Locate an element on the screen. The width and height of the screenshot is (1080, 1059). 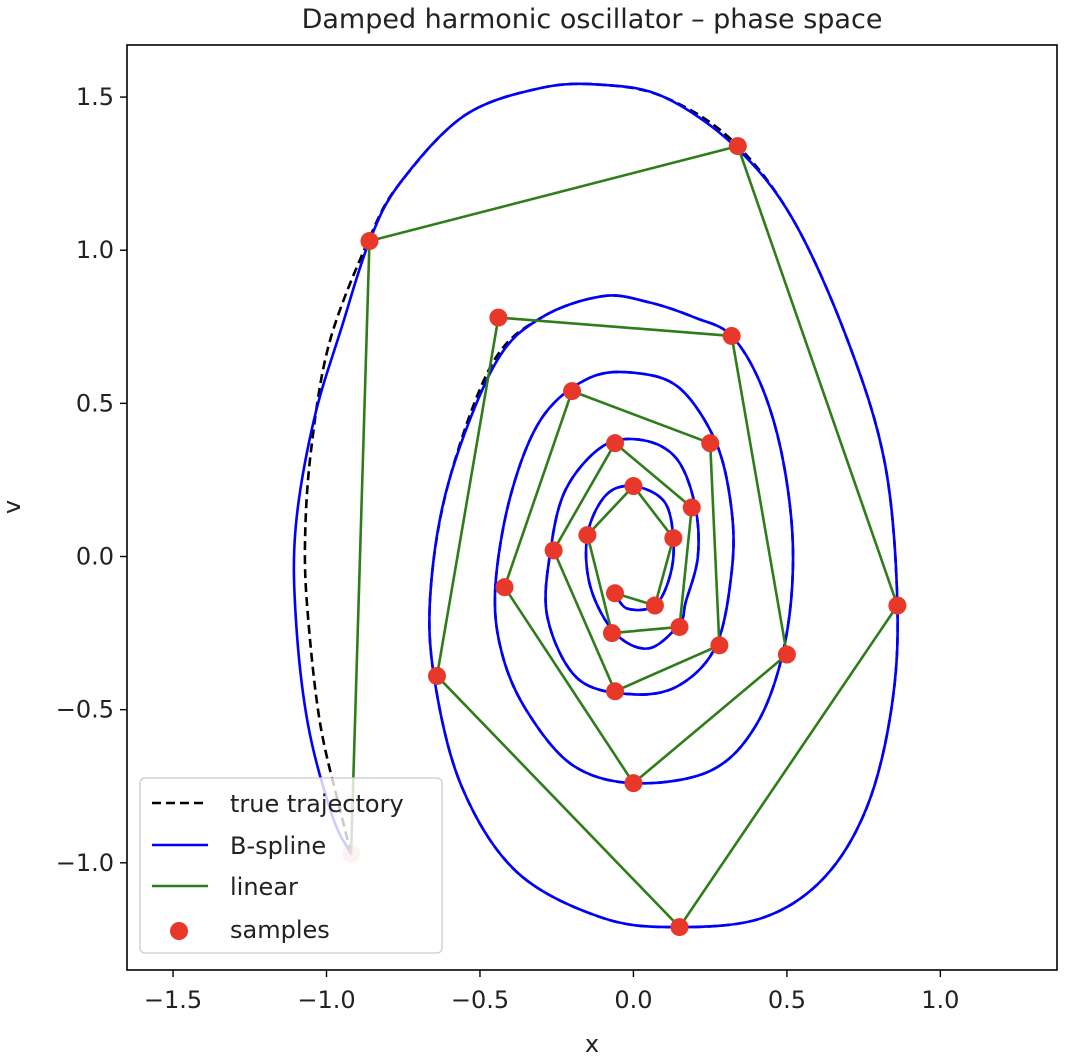
y-axis-label: v is located at coordinates (13, 507).